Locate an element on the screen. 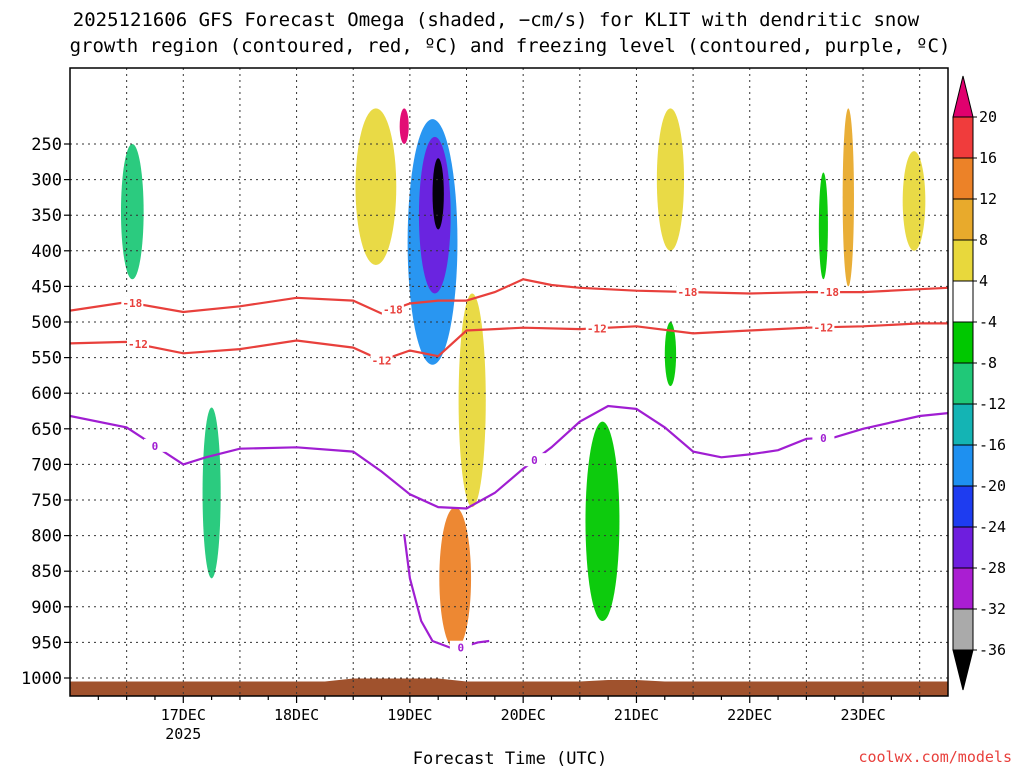  dgz-minus-18-label-2: -18 is located at coordinates (687, 292).